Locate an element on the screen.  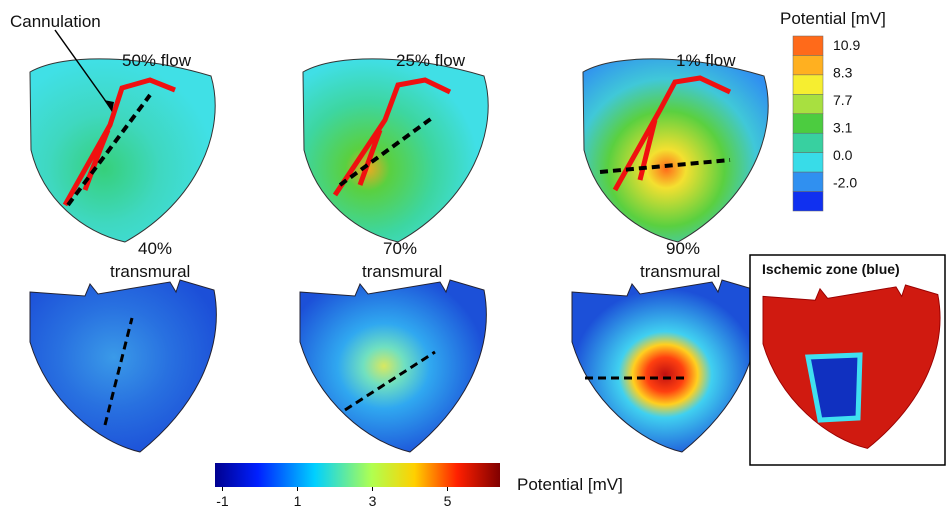
flow-label: 25% flow is located at coordinates (431, 60).